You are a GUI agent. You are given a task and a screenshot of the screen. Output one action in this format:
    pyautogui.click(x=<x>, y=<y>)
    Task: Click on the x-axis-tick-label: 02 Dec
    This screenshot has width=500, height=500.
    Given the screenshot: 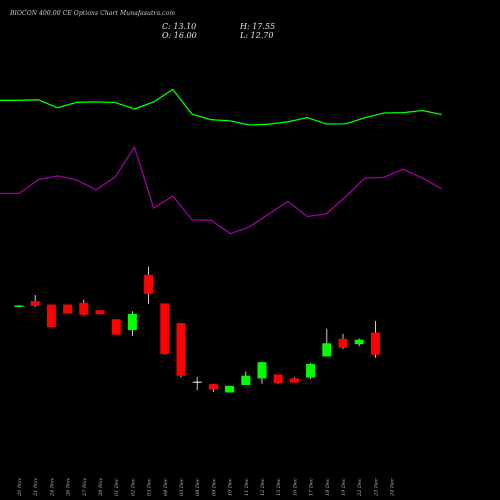 What is the action you would take?
    pyautogui.click(x=133, y=487)
    